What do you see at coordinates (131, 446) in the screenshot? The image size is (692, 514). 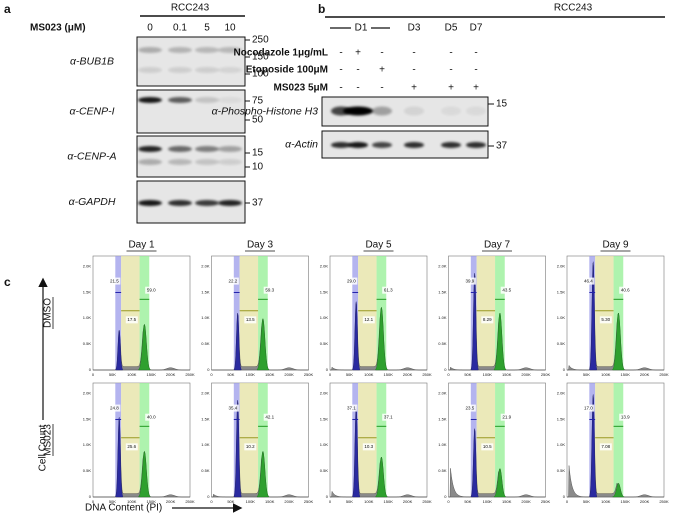 I see `gate-percent: 25.6` at bounding box center [131, 446].